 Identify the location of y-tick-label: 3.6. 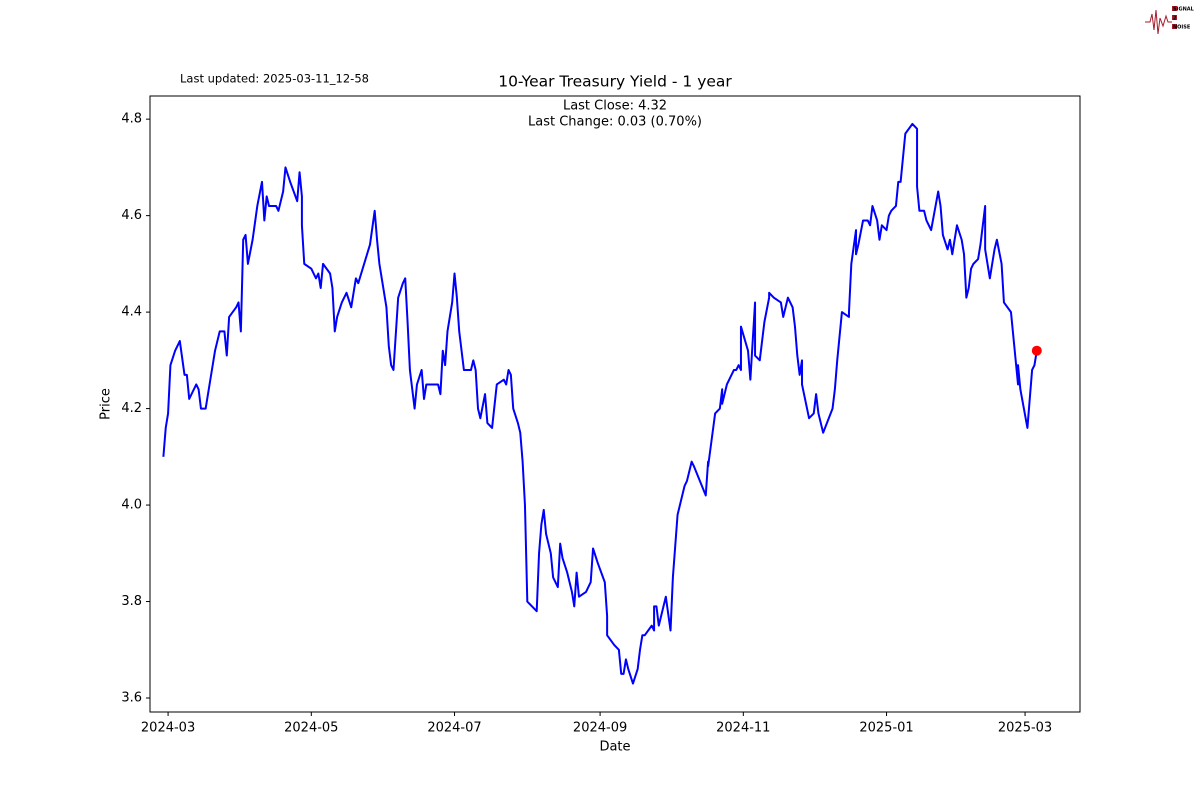
(131, 698).